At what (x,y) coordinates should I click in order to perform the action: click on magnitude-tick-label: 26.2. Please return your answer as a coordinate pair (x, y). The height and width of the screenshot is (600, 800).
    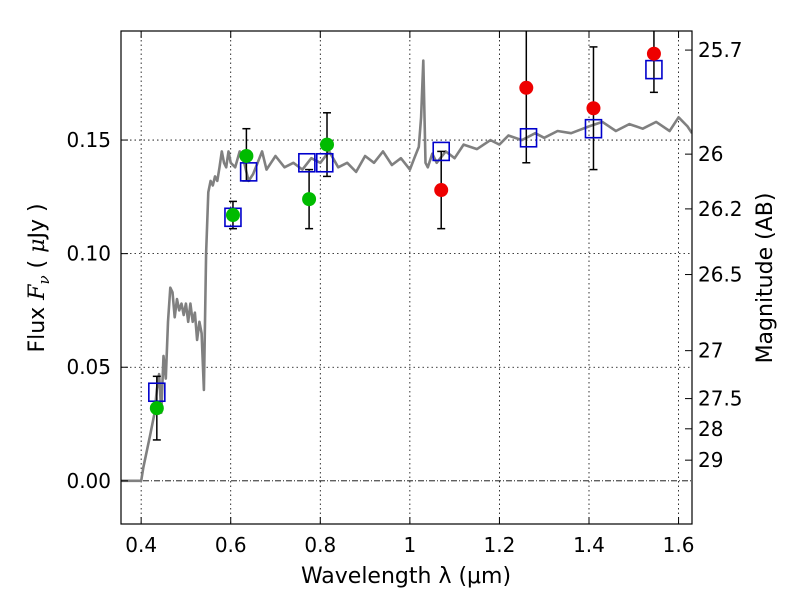
    Looking at the image, I should click on (720, 209).